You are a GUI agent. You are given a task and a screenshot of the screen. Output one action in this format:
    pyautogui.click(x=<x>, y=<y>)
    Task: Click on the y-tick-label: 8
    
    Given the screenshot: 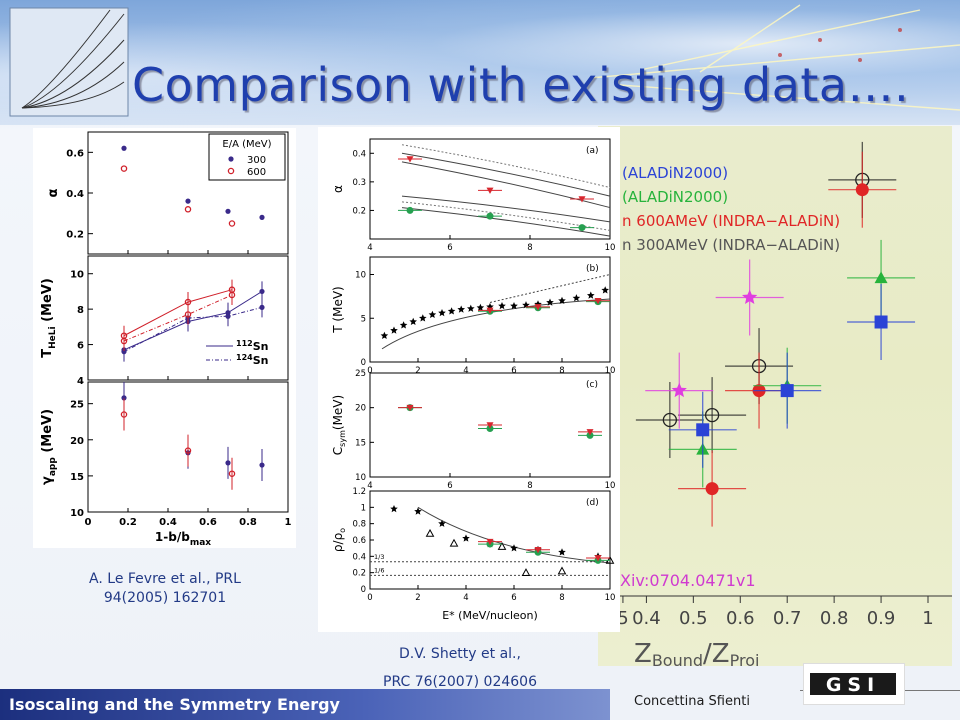 What is the action you would take?
    pyautogui.click(x=80, y=310)
    